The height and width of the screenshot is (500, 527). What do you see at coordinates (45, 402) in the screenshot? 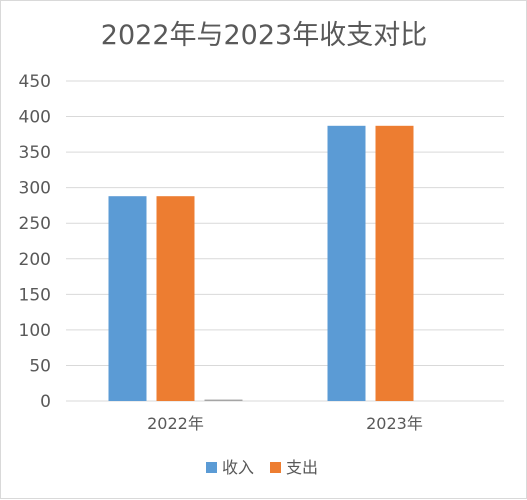
I see `y-tick-label: 0` at bounding box center [45, 402].